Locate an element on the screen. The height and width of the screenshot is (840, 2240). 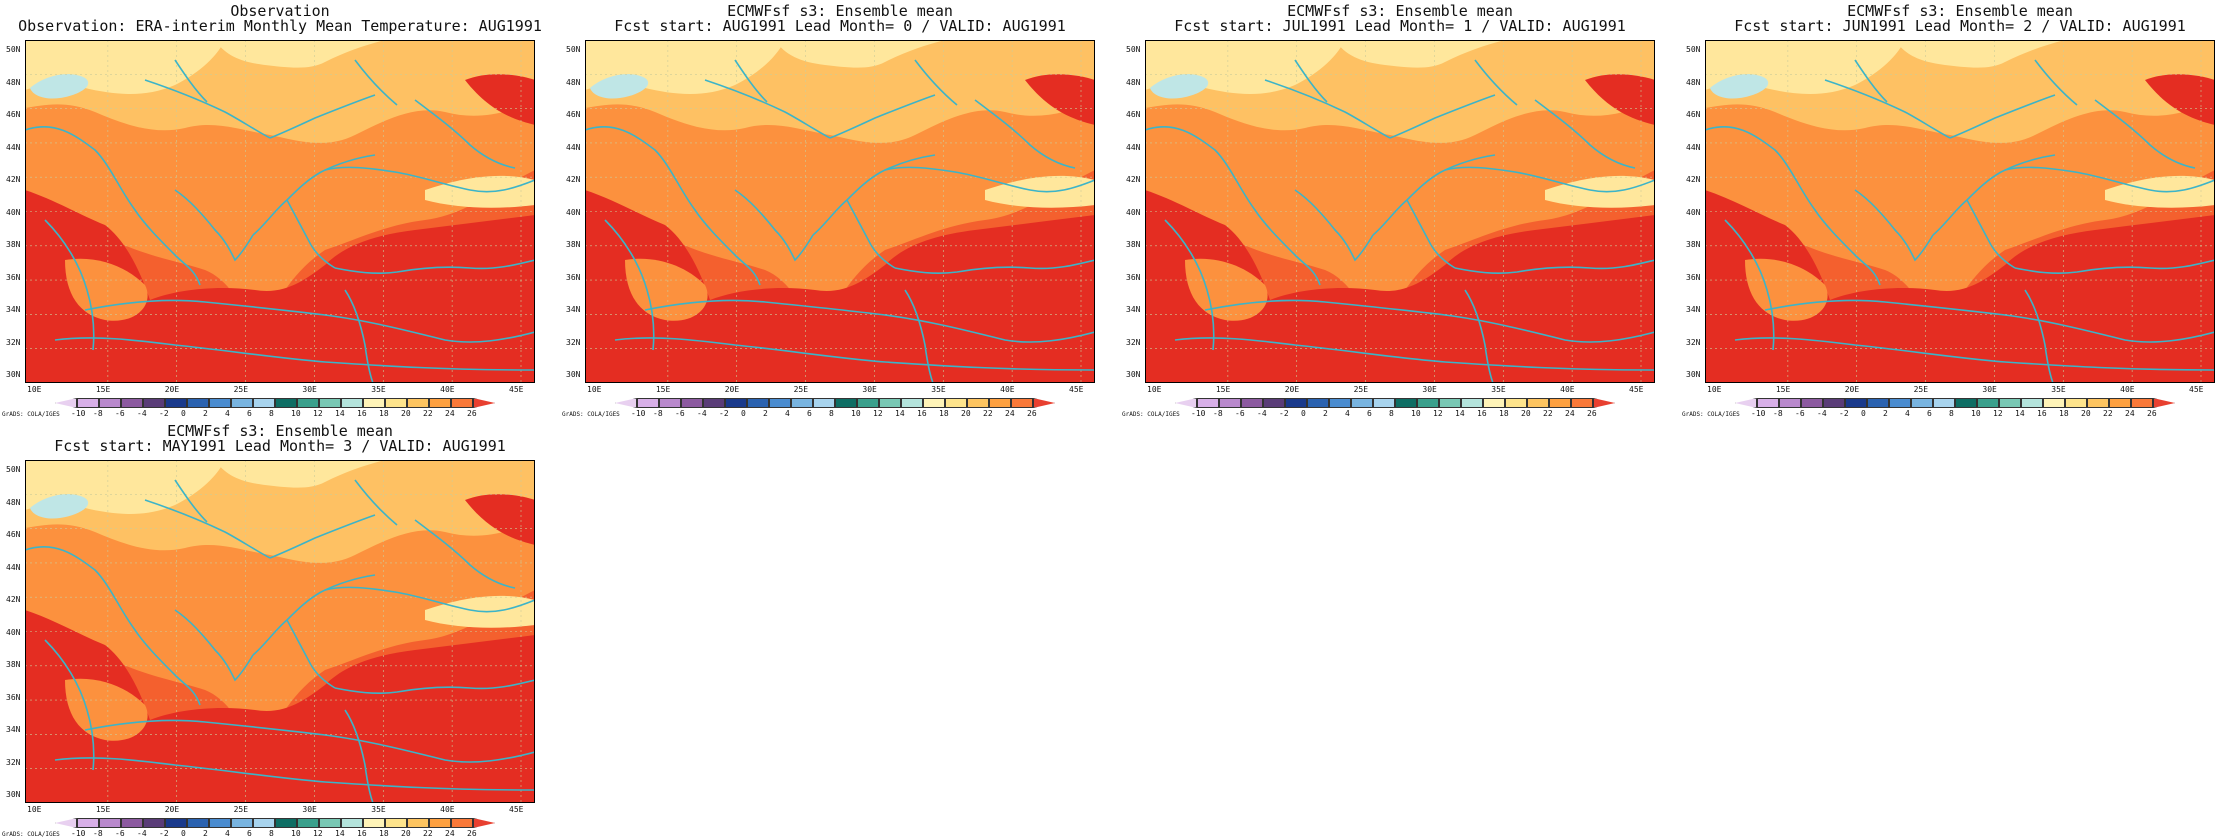
colorbar-tick-label: 2 is located at coordinates (765, 413).